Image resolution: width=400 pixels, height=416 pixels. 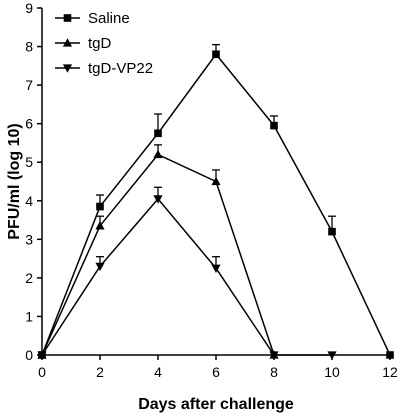 I want to click on x-tick-label: 2, so click(x=100, y=372).